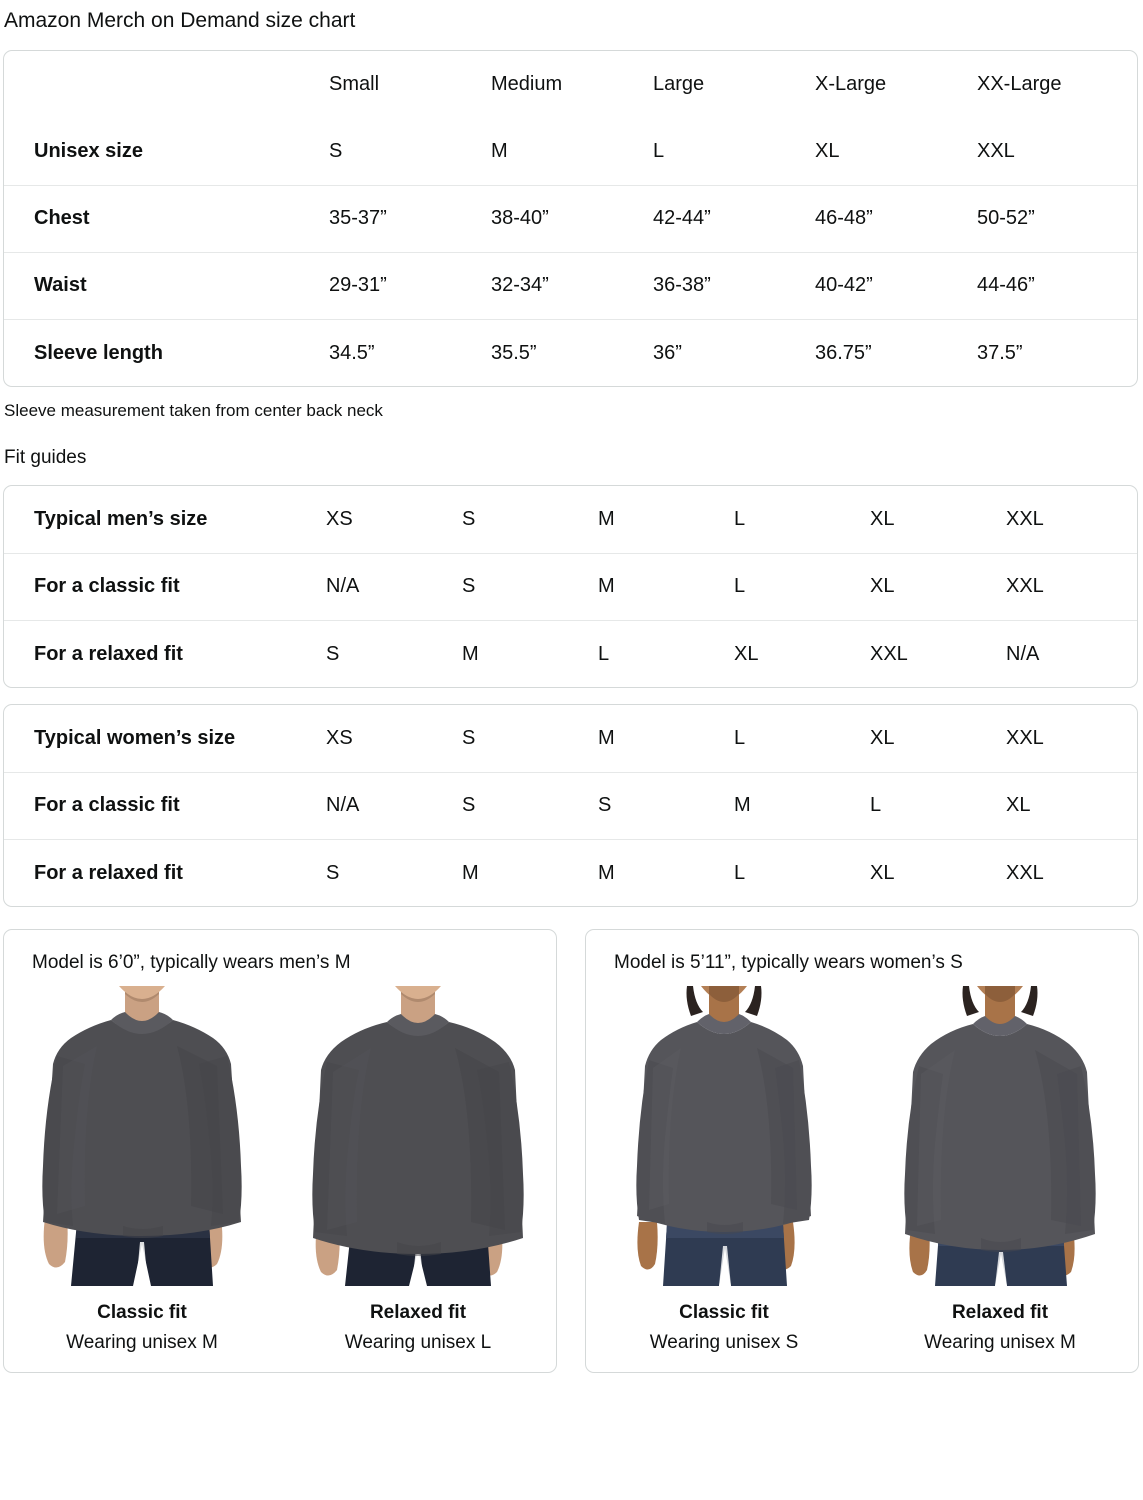  What do you see at coordinates (166, 84) in the screenshot?
I see `column-header-blank` at bounding box center [166, 84].